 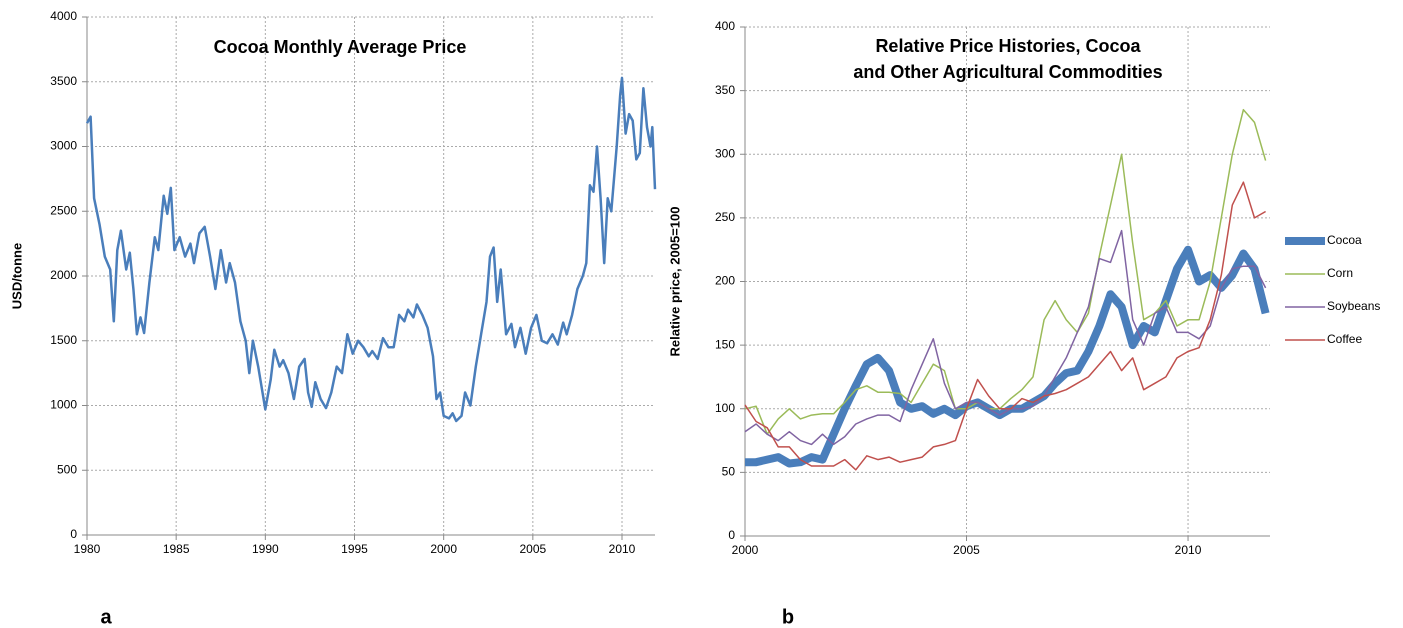 What do you see at coordinates (63, 210) in the screenshot?
I see `y-tick-label: 2500` at bounding box center [63, 210].